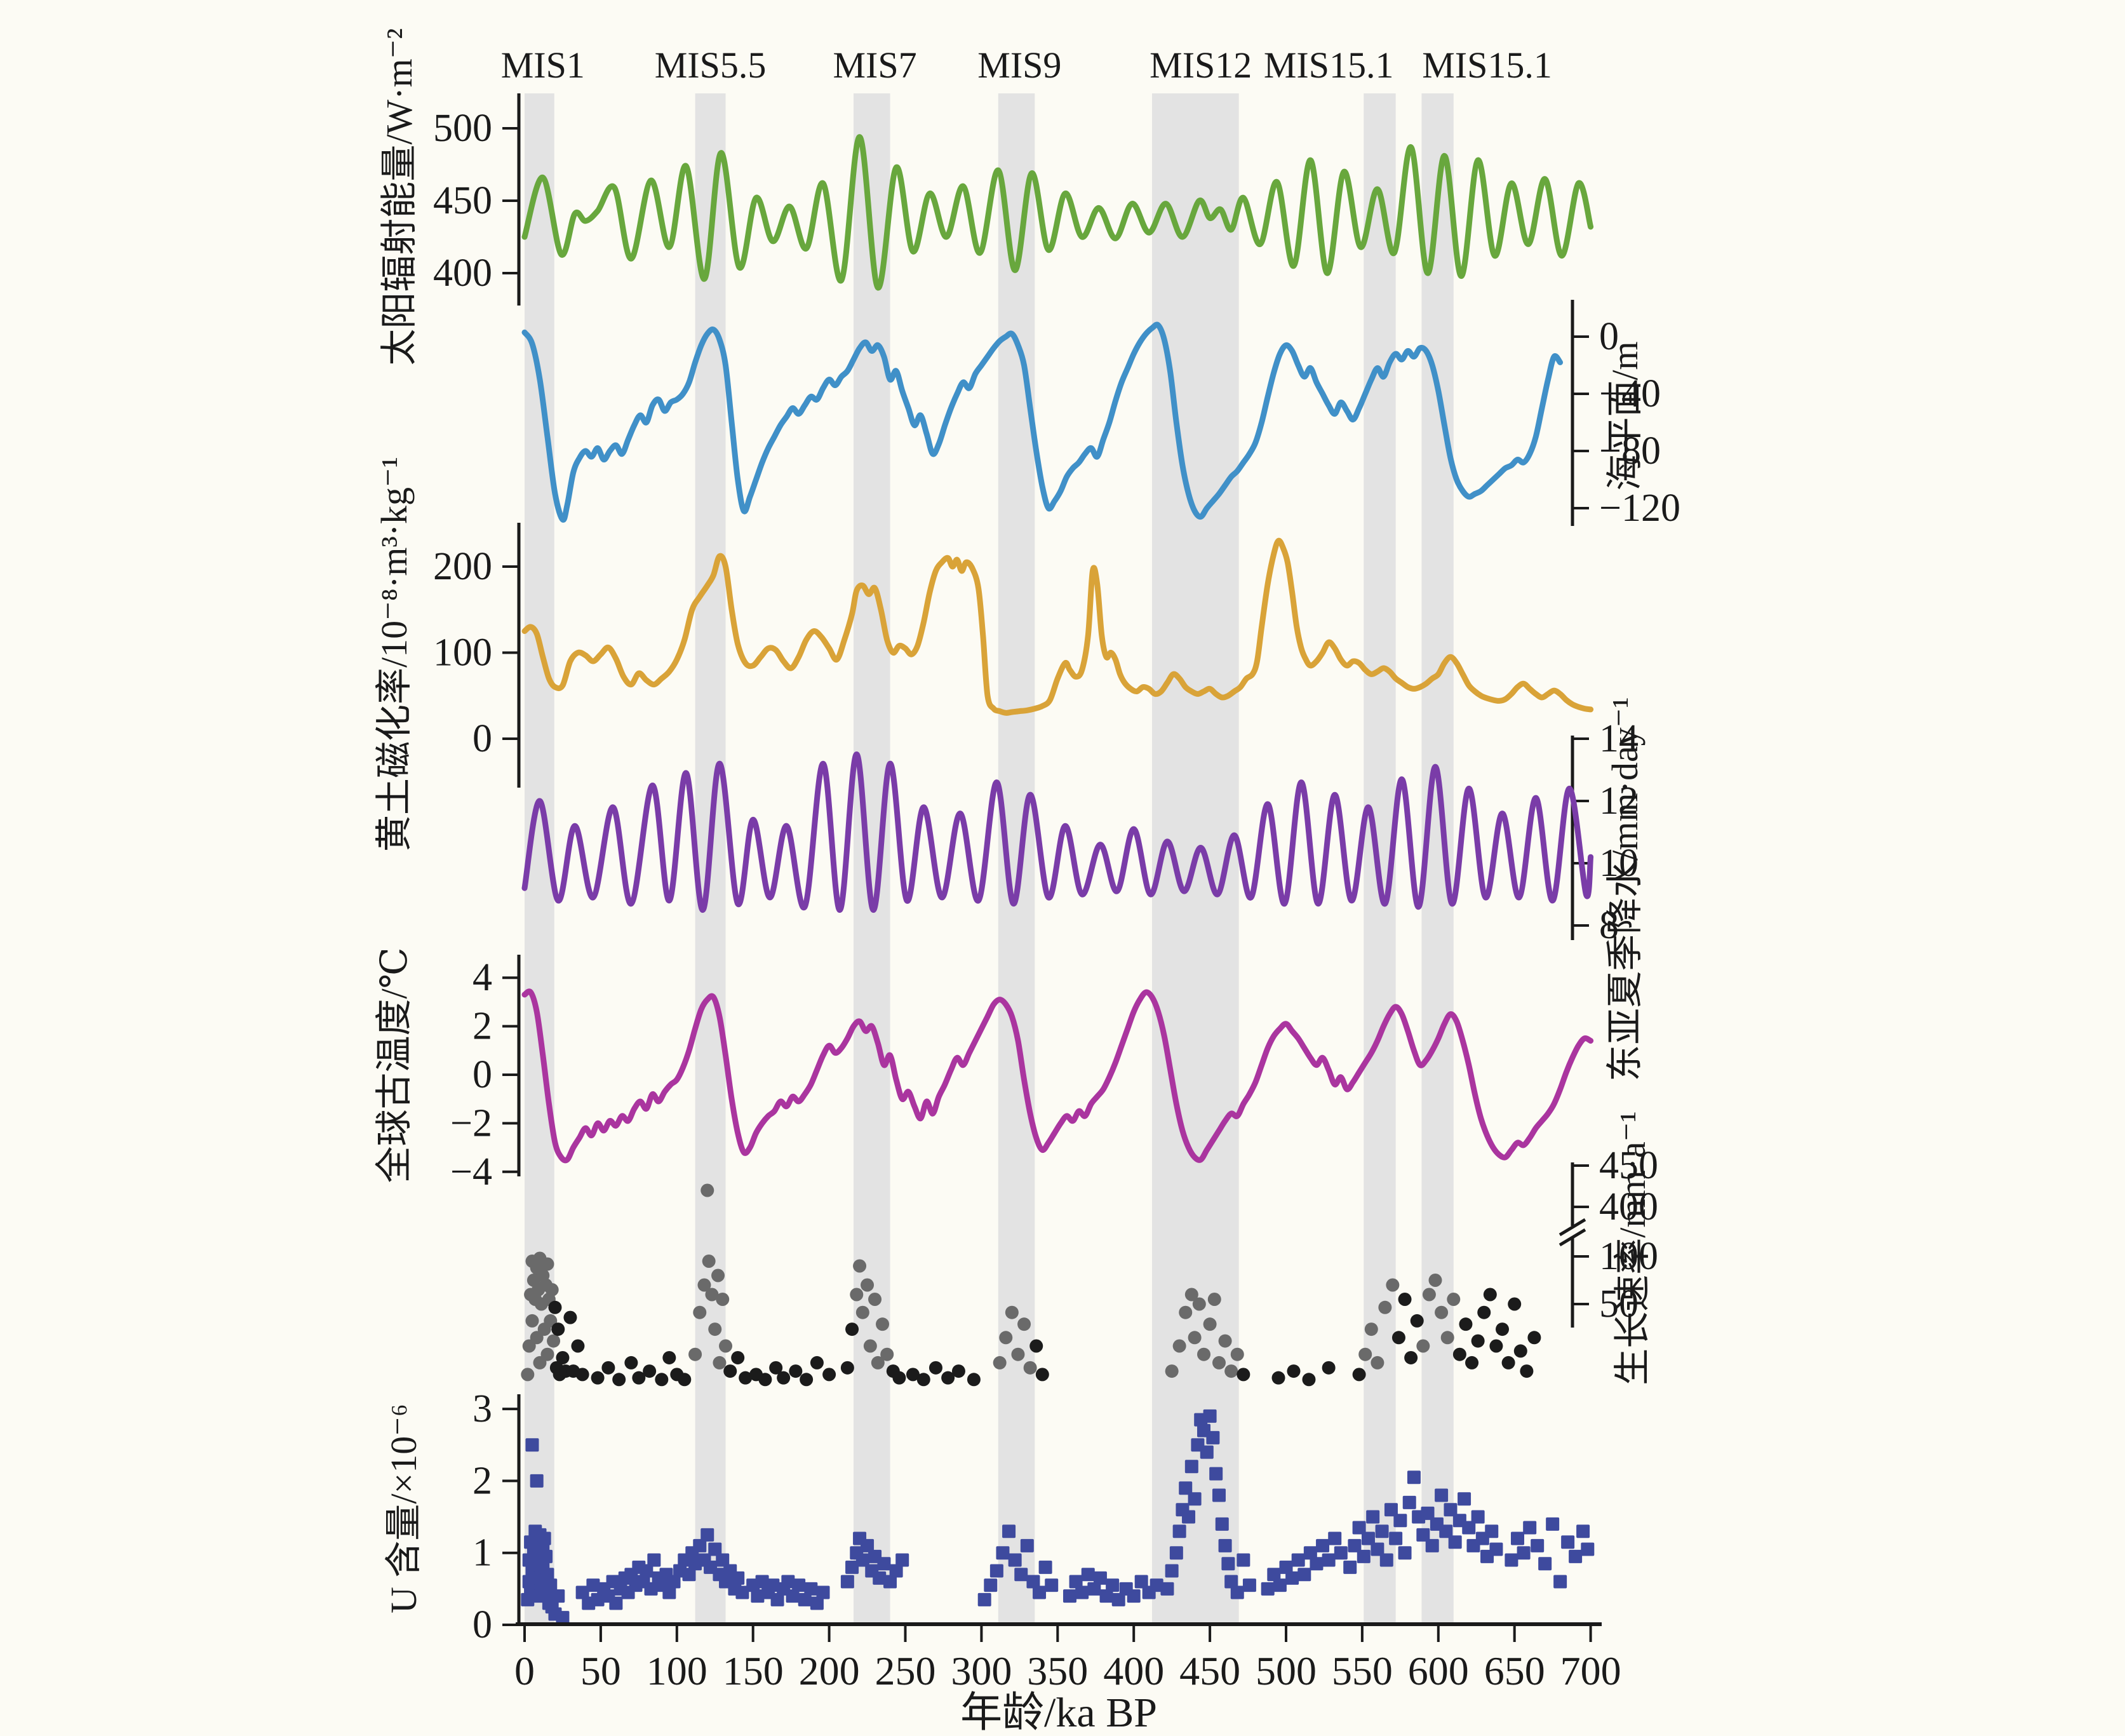  What do you see at coordinates (1286, 1670) in the screenshot?
I see `x-tick-label: 500` at bounding box center [1286, 1670].